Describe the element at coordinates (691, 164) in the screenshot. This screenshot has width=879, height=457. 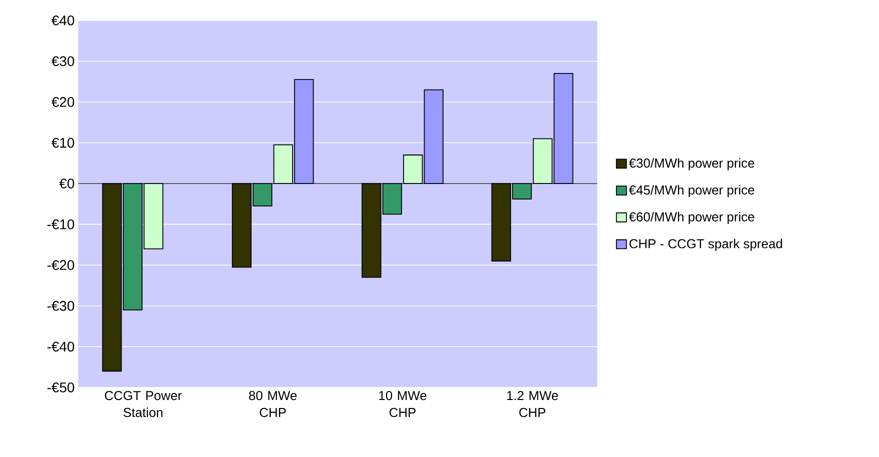
I see `legend-label: €30/MWh power price` at that location.